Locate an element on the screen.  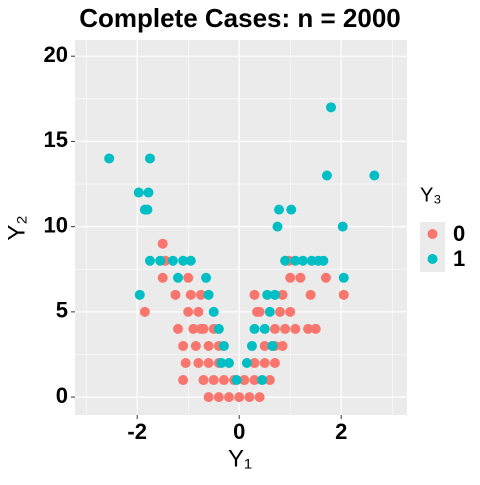
y-tick-label: 0 is located at coordinates (62, 395).